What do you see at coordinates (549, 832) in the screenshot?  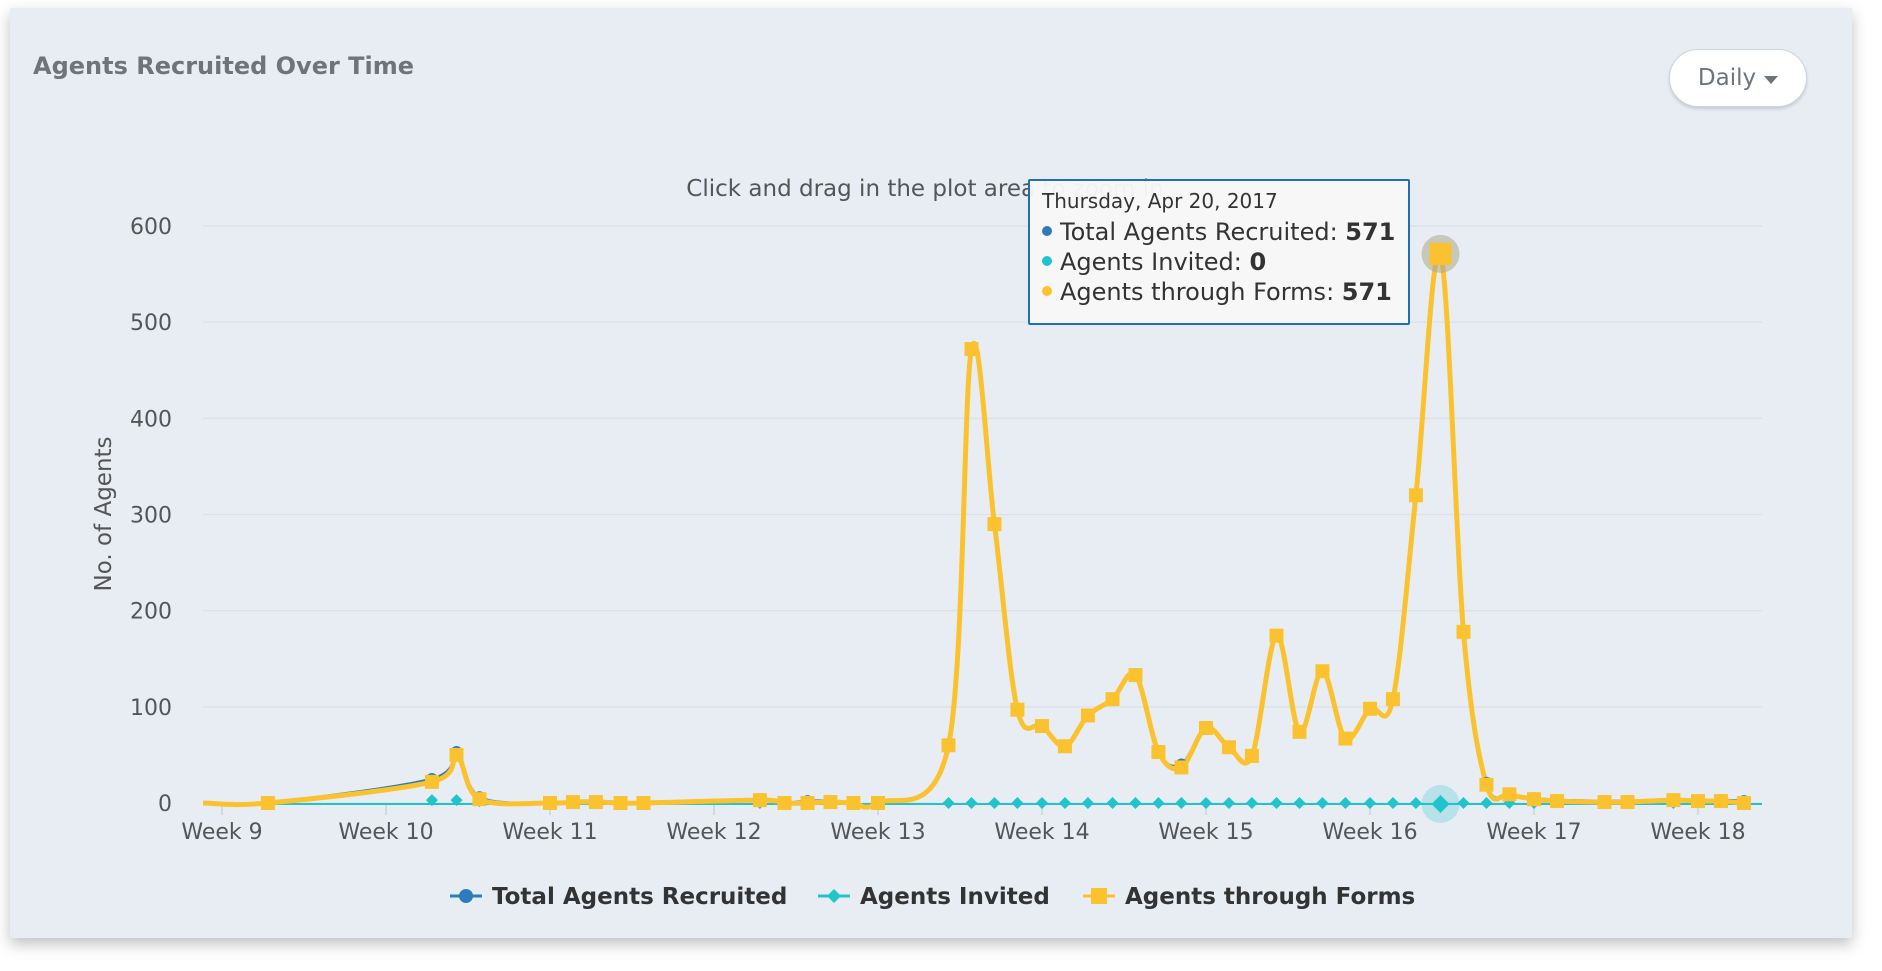 I see `x-tick-label: Week 11` at bounding box center [549, 832].